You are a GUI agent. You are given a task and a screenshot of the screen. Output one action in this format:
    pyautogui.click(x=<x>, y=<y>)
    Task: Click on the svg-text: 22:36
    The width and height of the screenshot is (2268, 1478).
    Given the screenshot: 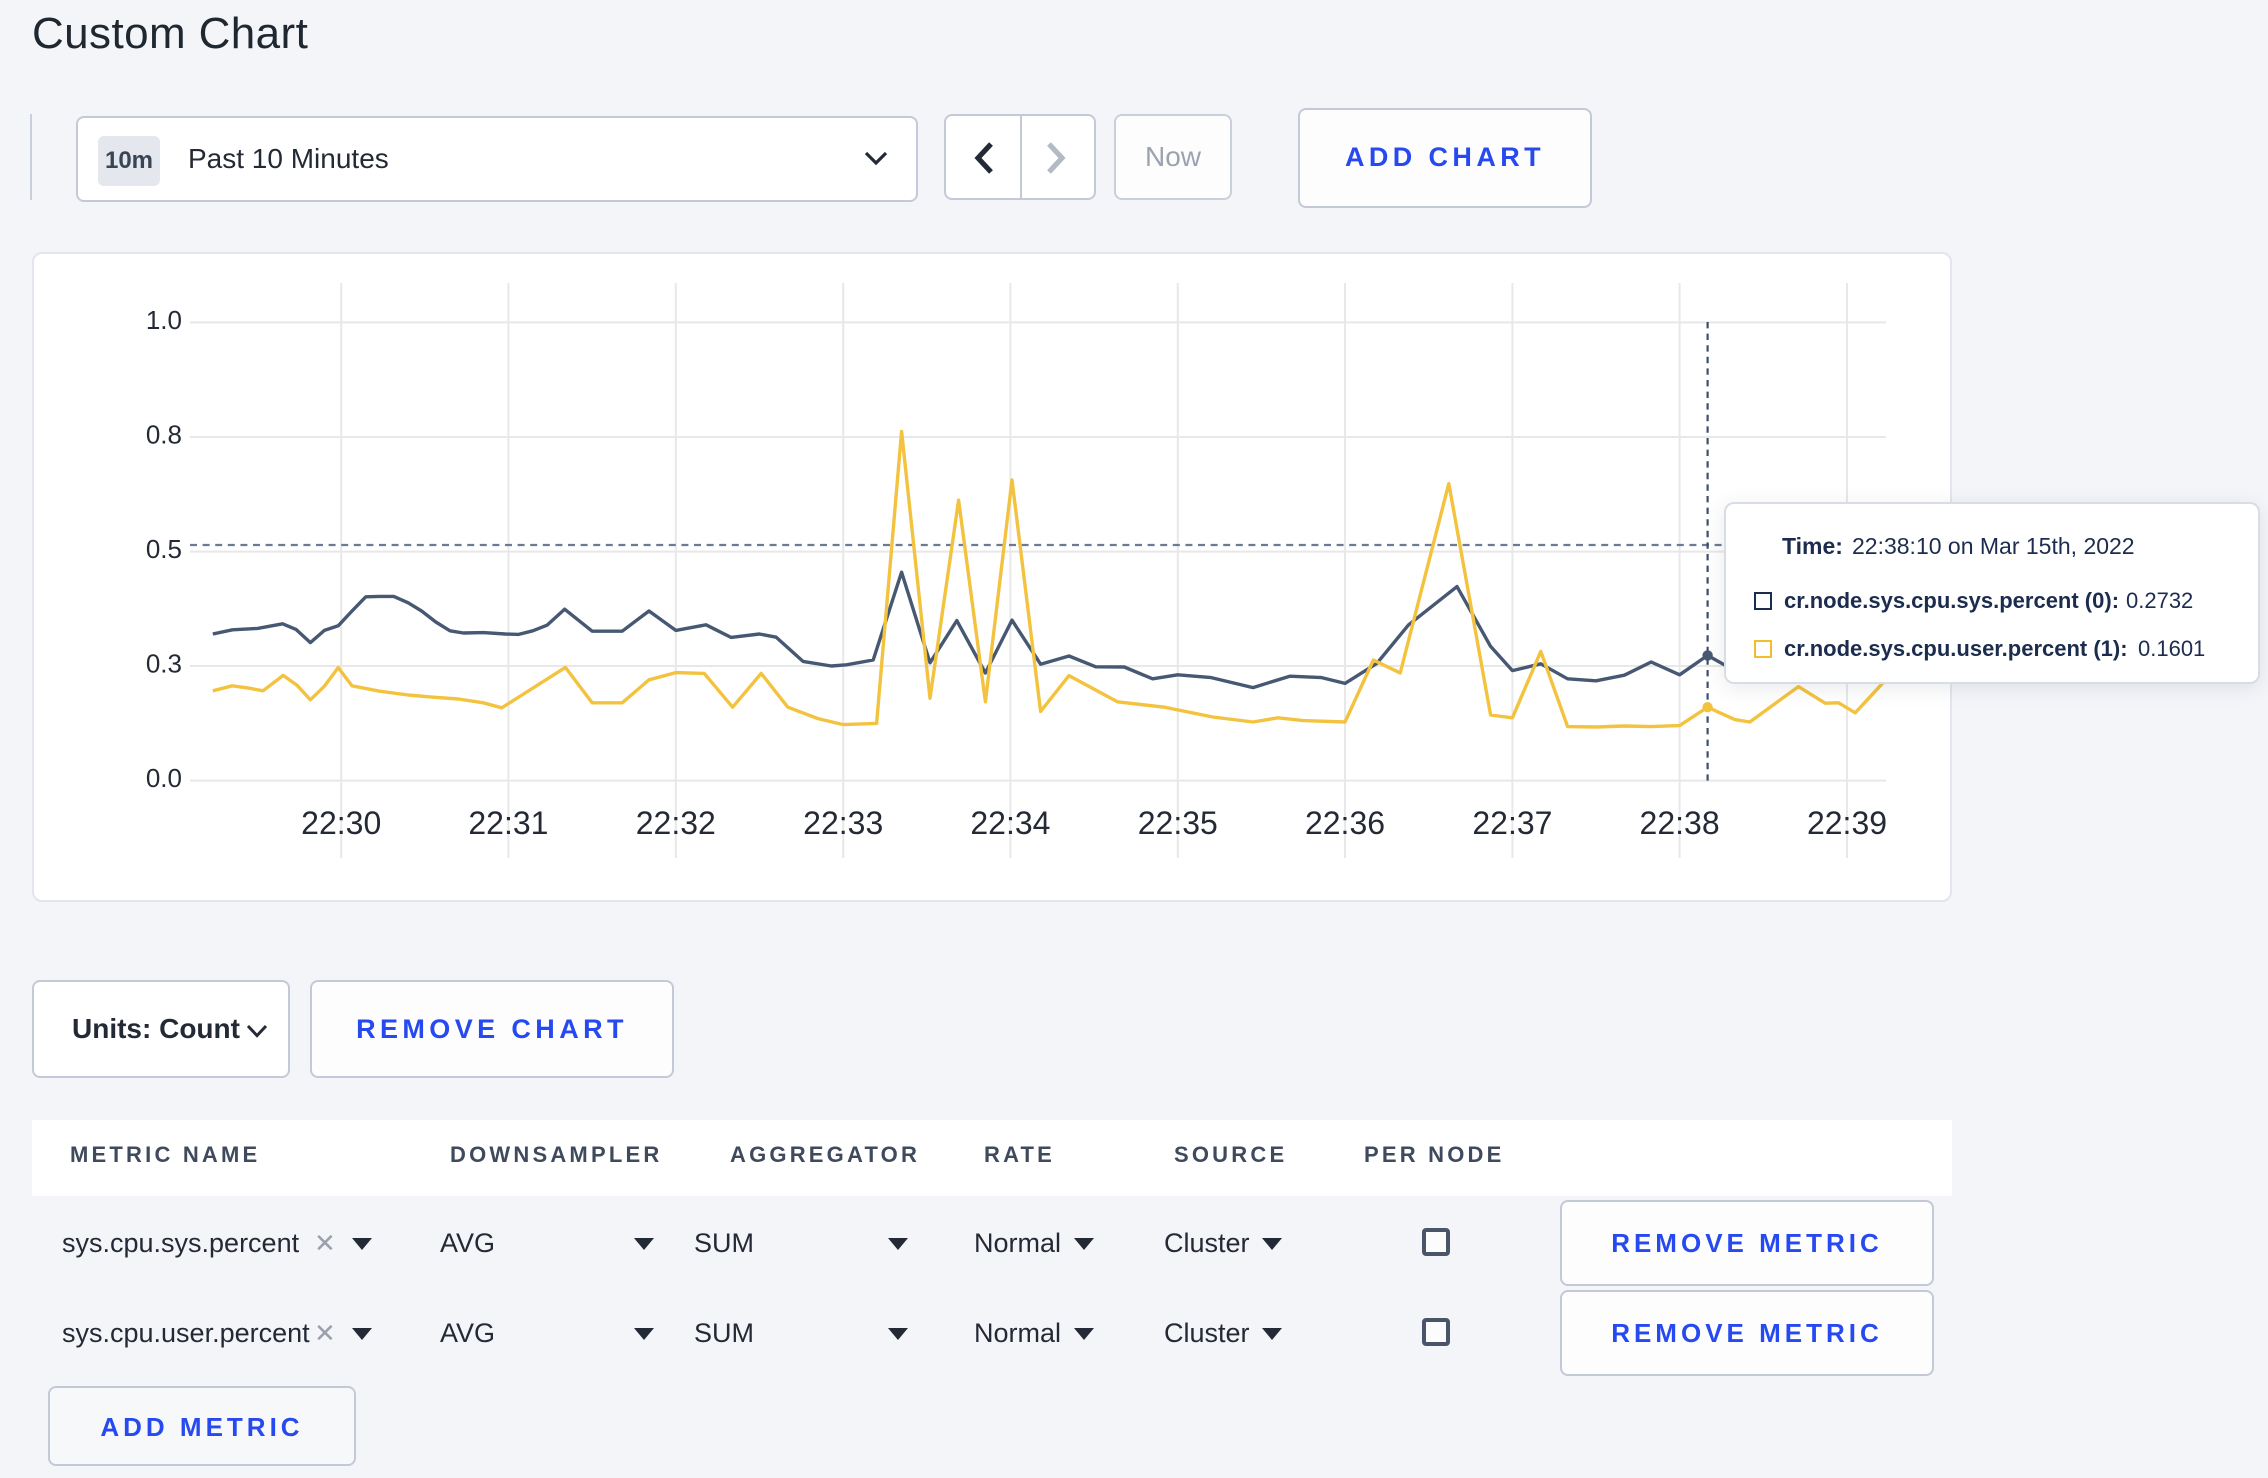 What is the action you would take?
    pyautogui.click(x=1345, y=822)
    